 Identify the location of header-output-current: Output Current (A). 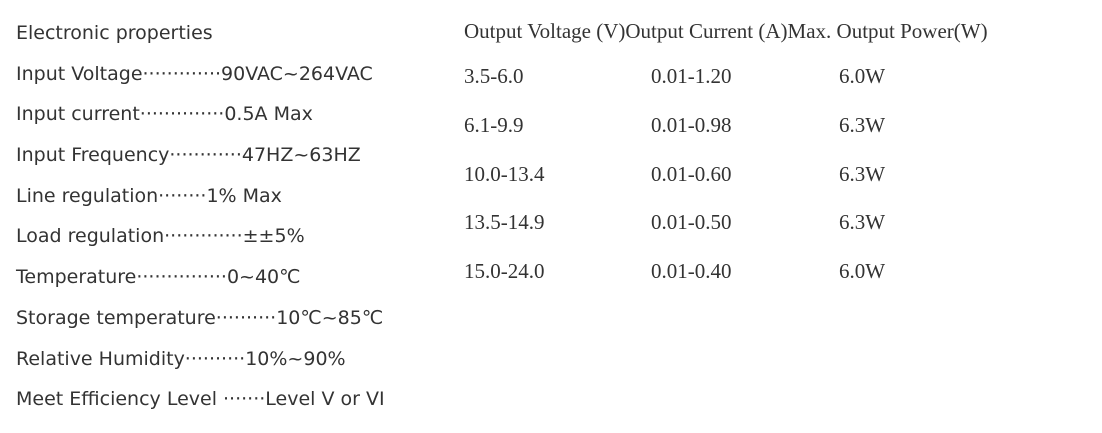
(706, 31).